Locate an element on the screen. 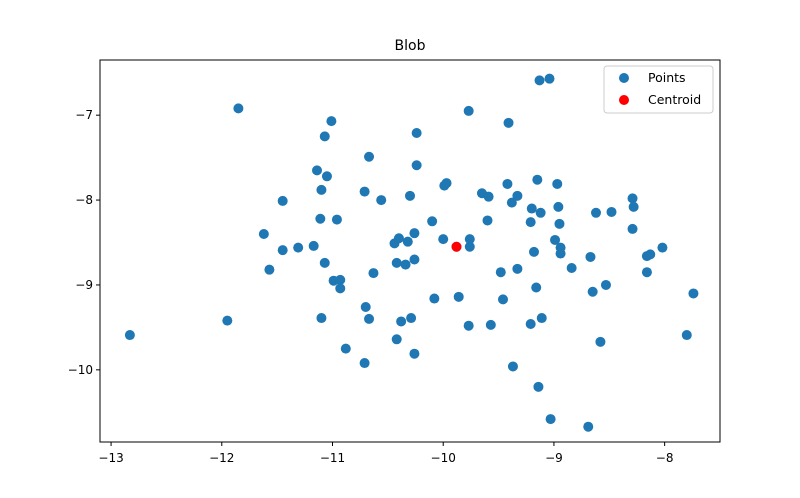 The image size is (800, 498). centroid-point is located at coordinates (456, 246).